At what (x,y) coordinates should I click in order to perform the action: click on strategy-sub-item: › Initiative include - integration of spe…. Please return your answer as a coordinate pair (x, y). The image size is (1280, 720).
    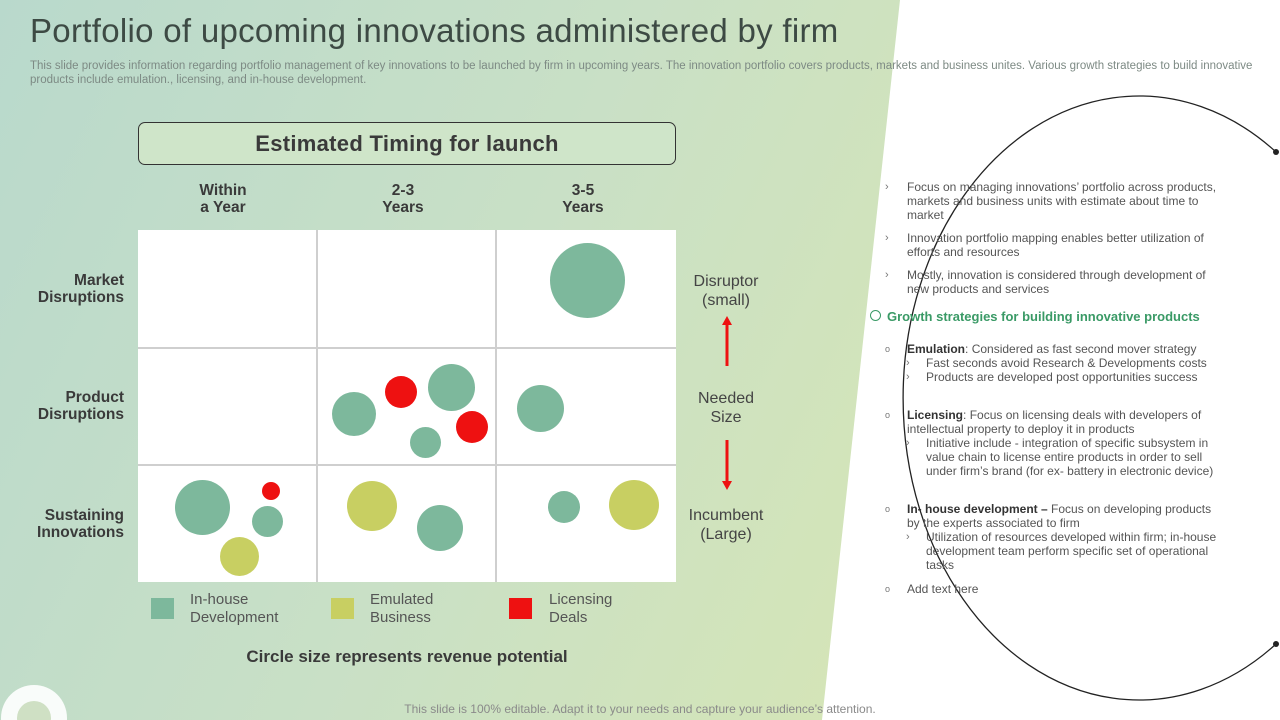
    Looking at the image, I should click on (1060, 457).